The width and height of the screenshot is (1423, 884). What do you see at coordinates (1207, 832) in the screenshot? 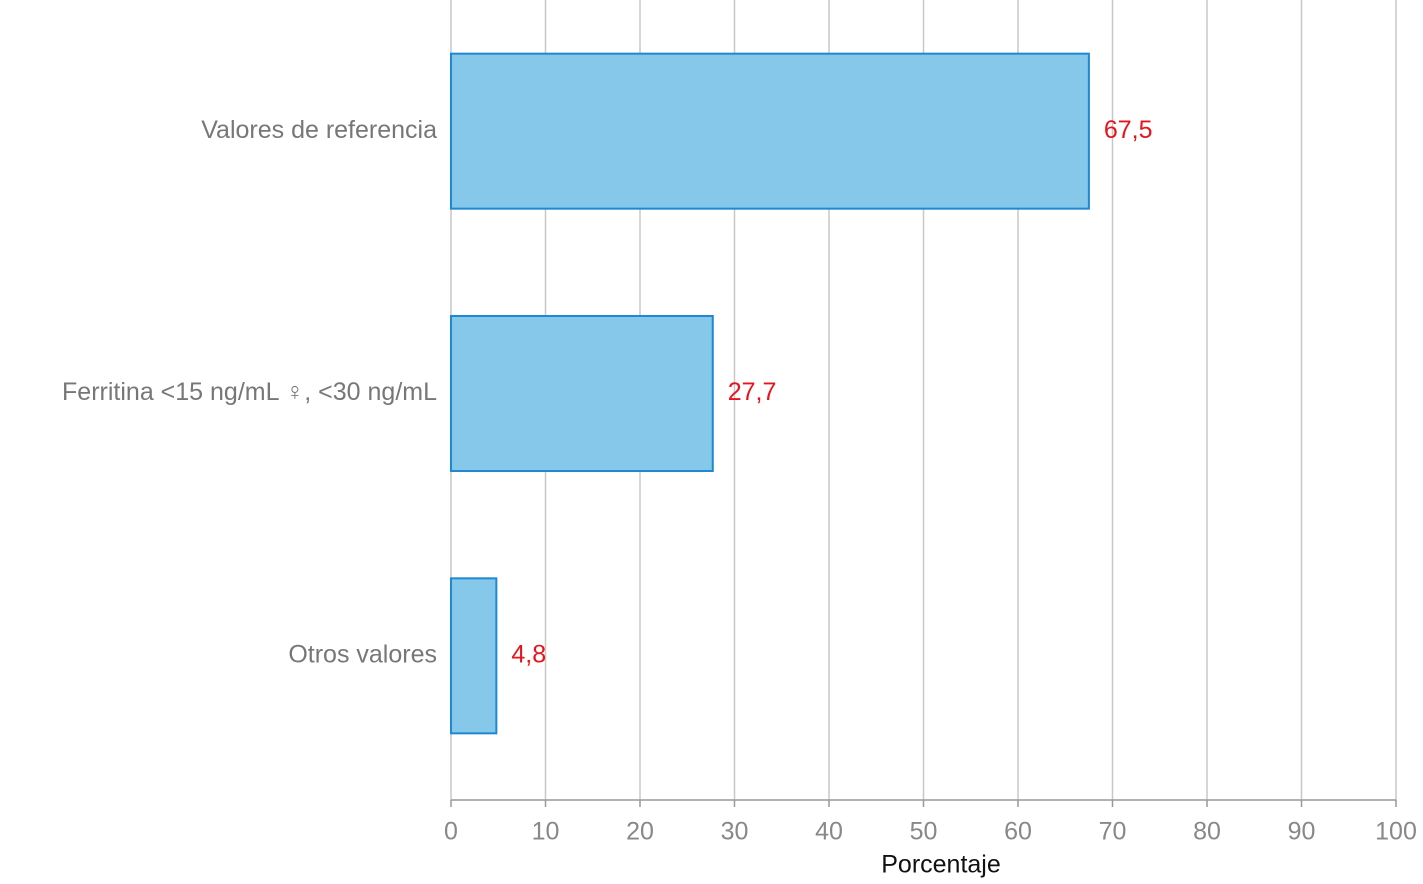
I see `x-tick-label: 80` at bounding box center [1207, 832].